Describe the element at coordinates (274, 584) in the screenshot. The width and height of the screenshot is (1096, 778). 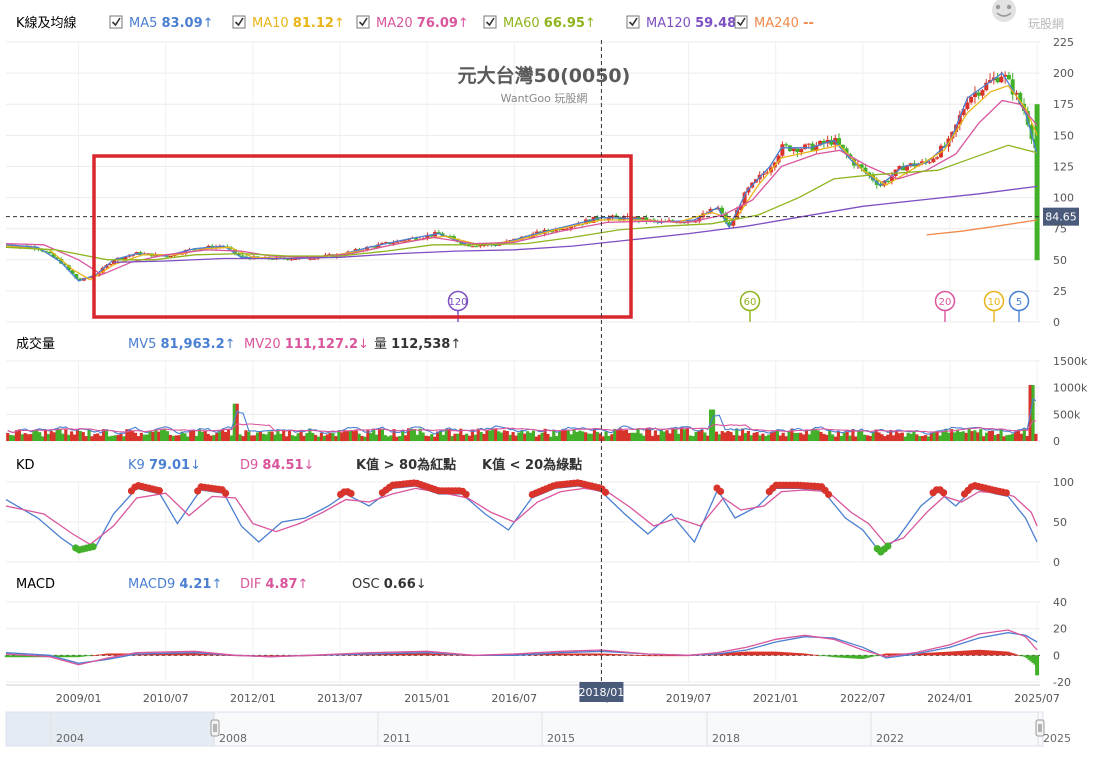
I see `legend-item-dif: DIF 4.87↑` at that location.